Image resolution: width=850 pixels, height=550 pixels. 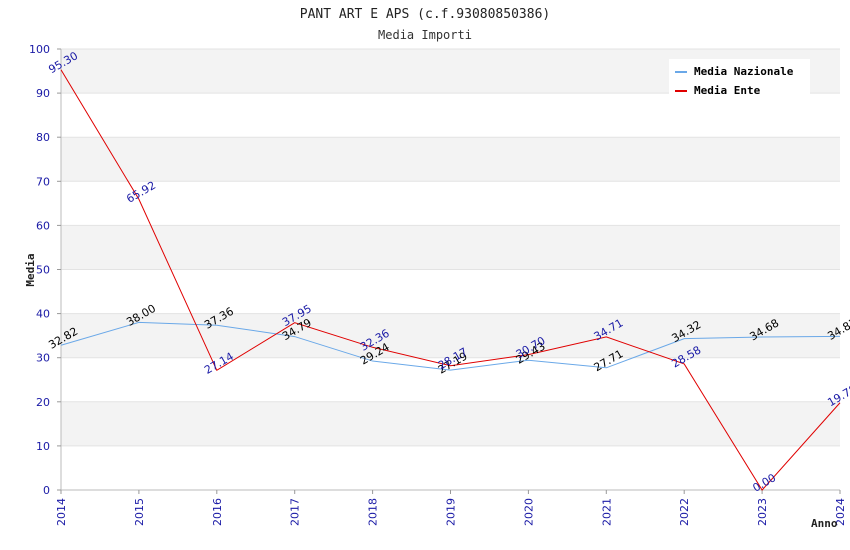 I want to click on y-axis-ticks: 0 10 20 30 40 50 60 70 80 90 100, so click(x=45, y=270).